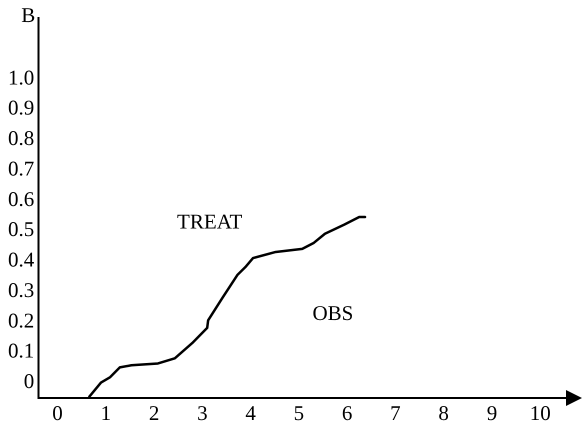  What do you see at coordinates (21, 260) in the screenshot?
I see `y-tick-label: 0.4` at bounding box center [21, 260].